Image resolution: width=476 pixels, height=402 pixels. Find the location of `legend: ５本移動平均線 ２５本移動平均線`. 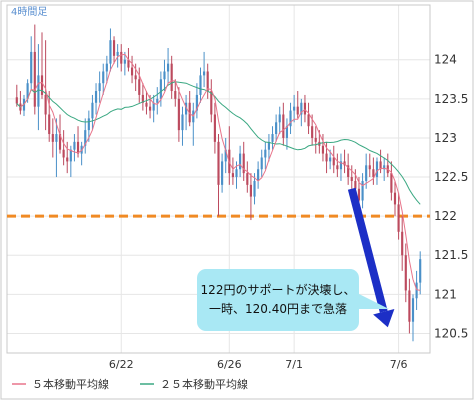

legend: ５本移動平均線 ２５本移動平均線 is located at coordinates (130, 384).